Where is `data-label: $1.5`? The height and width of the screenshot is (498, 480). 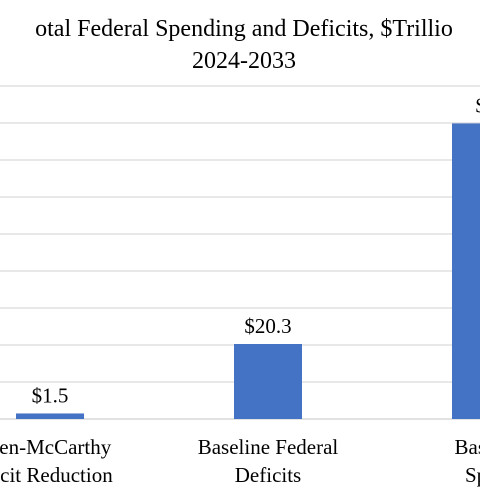 data-label: $1.5 is located at coordinates (50, 395).